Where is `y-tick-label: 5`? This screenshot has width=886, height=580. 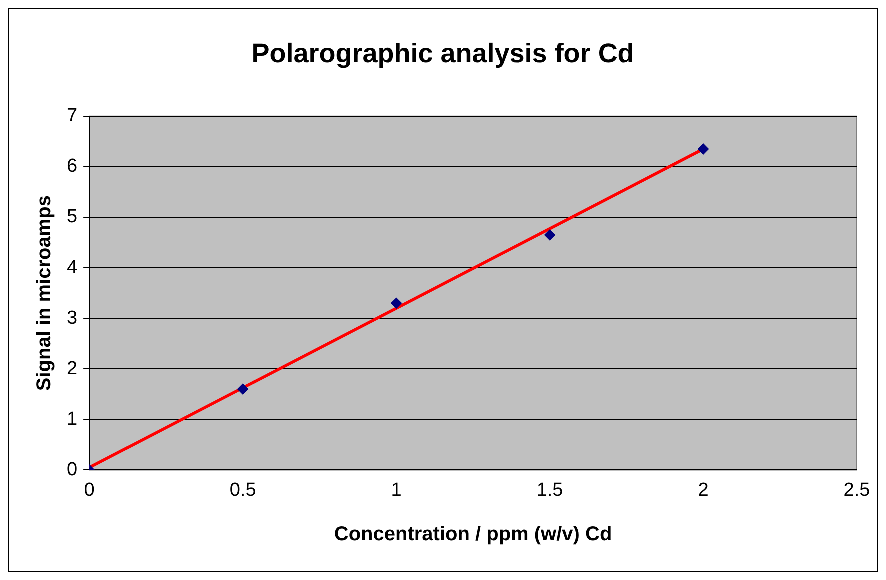
y-tick-label: 5 is located at coordinates (72, 217).